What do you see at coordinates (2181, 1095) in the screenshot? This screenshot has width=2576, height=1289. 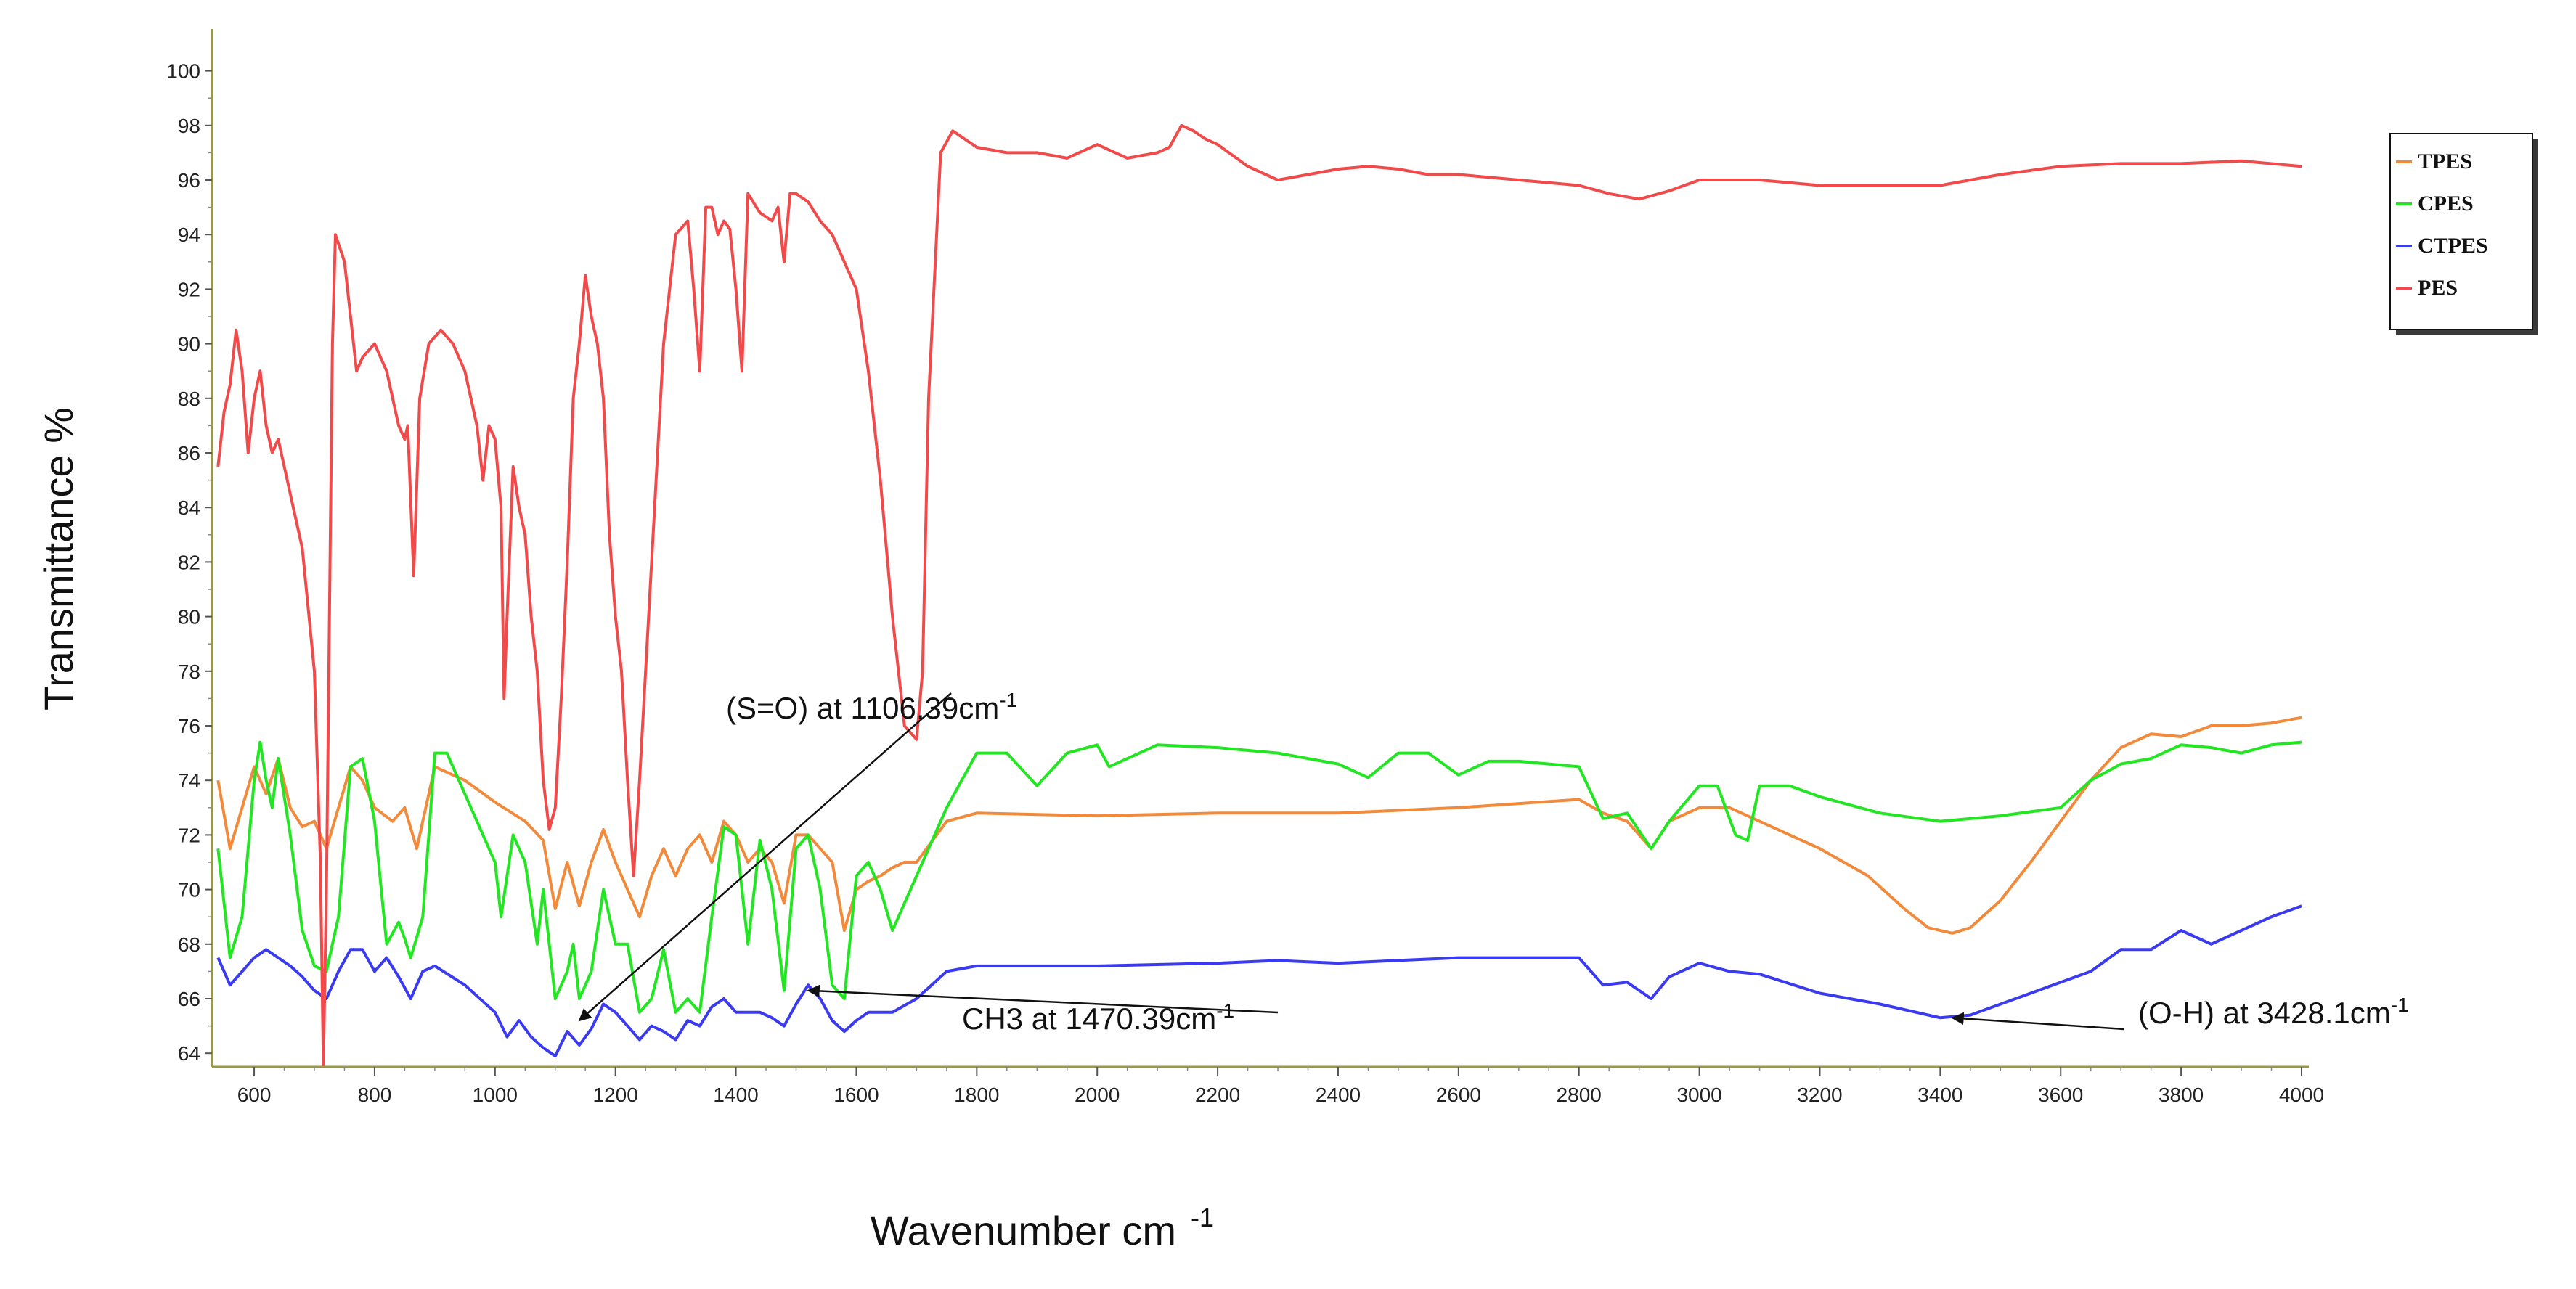 I see `x-tick-label: 3800` at bounding box center [2181, 1095].